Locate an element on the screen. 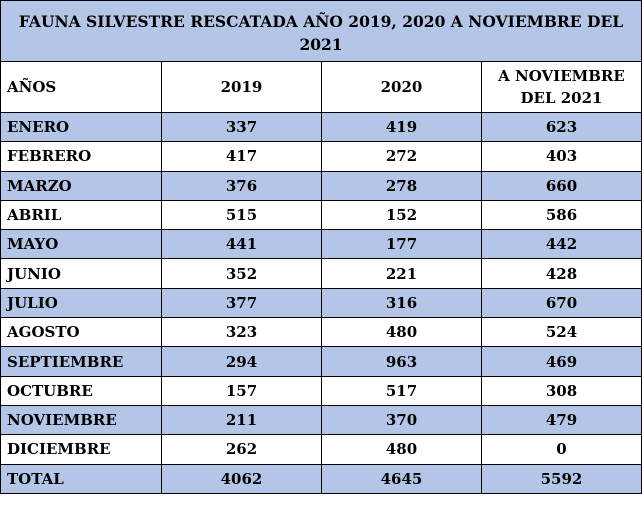 The height and width of the screenshot is (508, 642). row-value-2019: 157 is located at coordinates (241, 390).